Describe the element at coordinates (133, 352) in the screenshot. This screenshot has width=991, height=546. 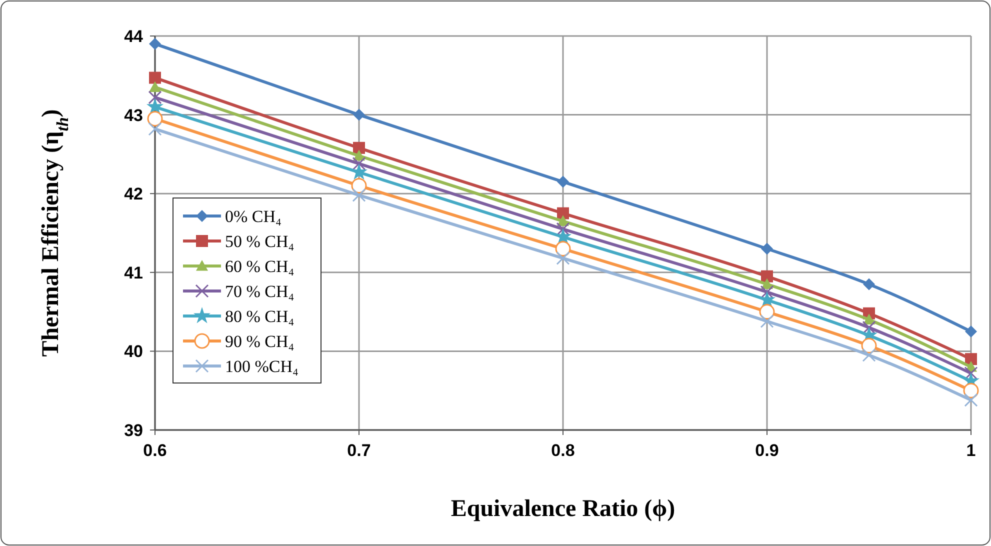
I see `y-tick-label: 40` at that location.